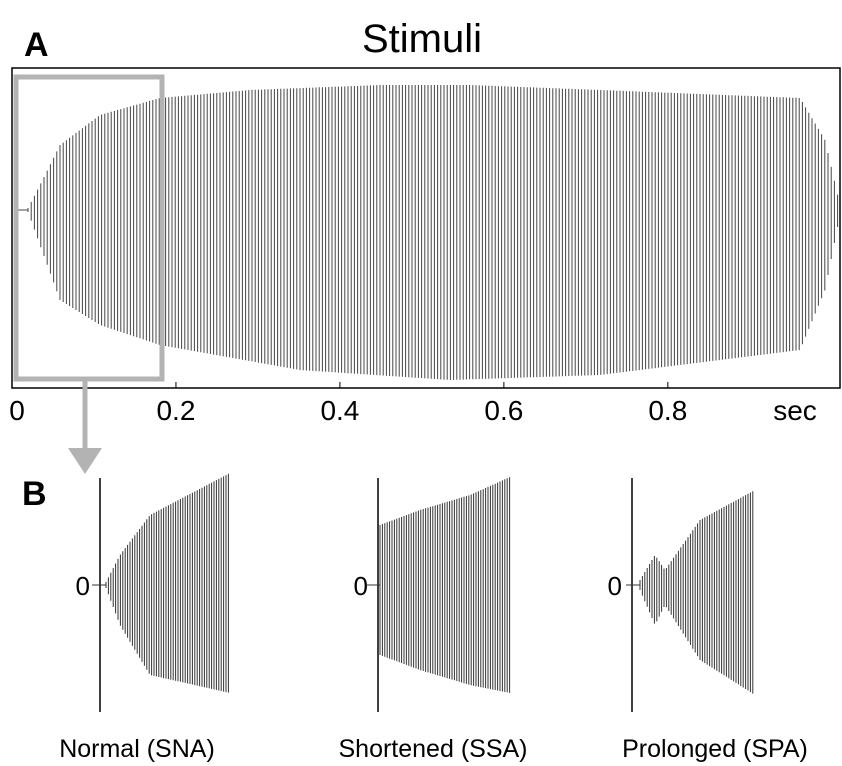 The width and height of the screenshot is (842, 766). I want to click on title: Stimuli, so click(422, 39).